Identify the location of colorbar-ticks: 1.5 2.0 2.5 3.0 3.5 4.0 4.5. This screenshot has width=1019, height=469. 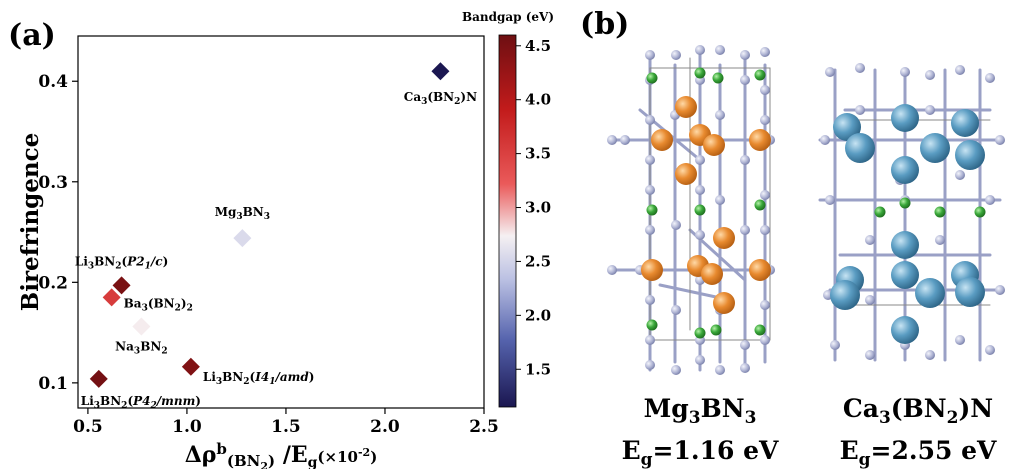
(533, 207).